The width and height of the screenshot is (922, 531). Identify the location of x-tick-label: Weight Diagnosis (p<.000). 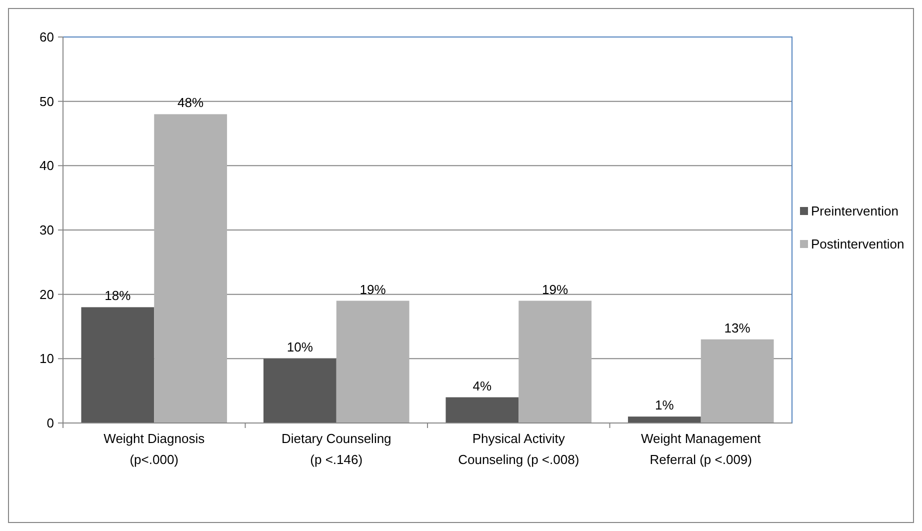
(155, 449).